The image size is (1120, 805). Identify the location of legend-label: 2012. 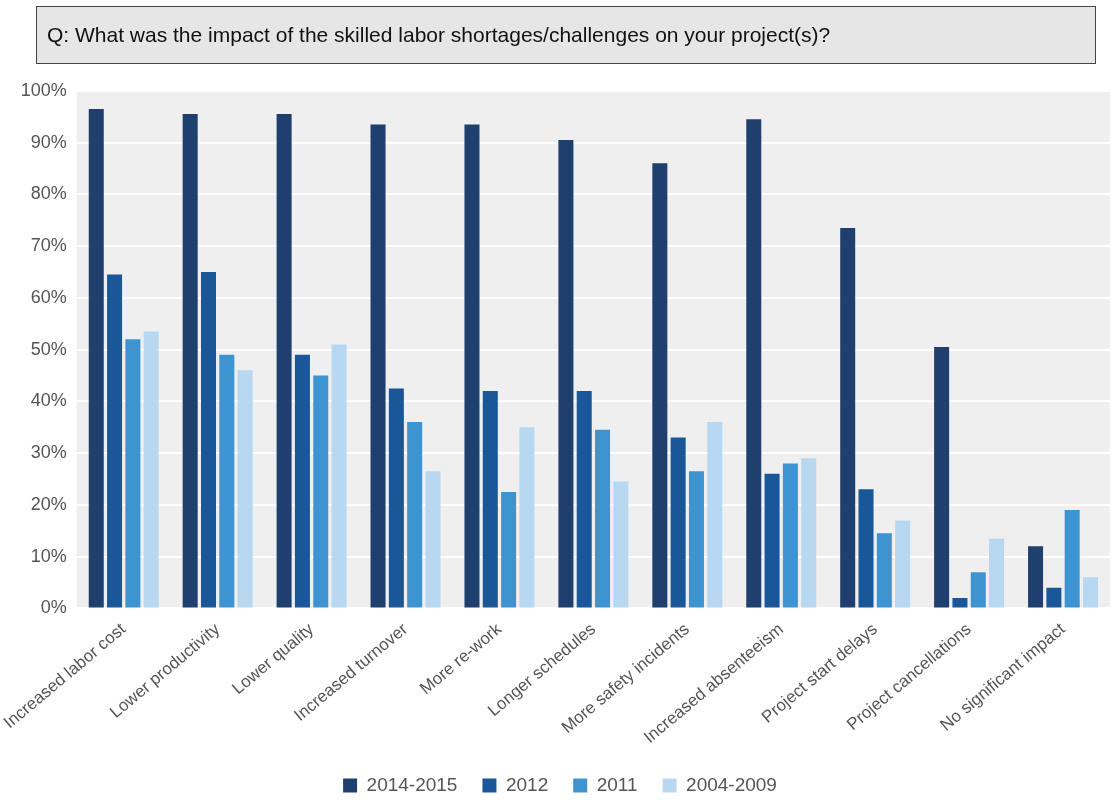
(527, 784).